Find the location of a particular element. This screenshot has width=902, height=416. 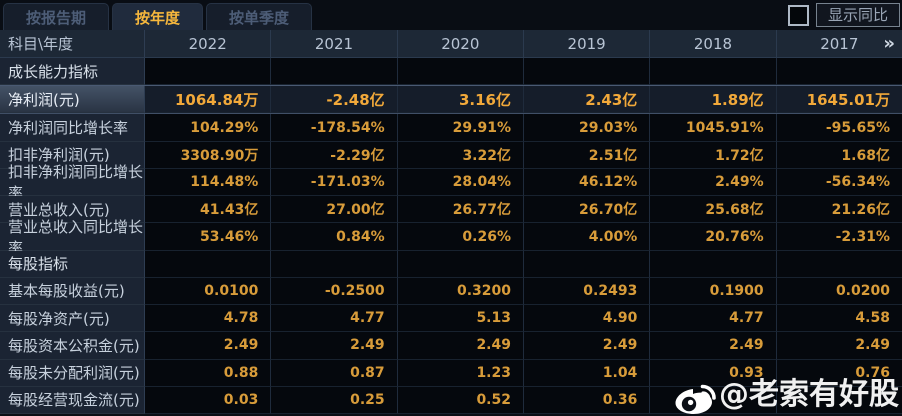

cell-value: 26.70亿 is located at coordinates (587, 210).